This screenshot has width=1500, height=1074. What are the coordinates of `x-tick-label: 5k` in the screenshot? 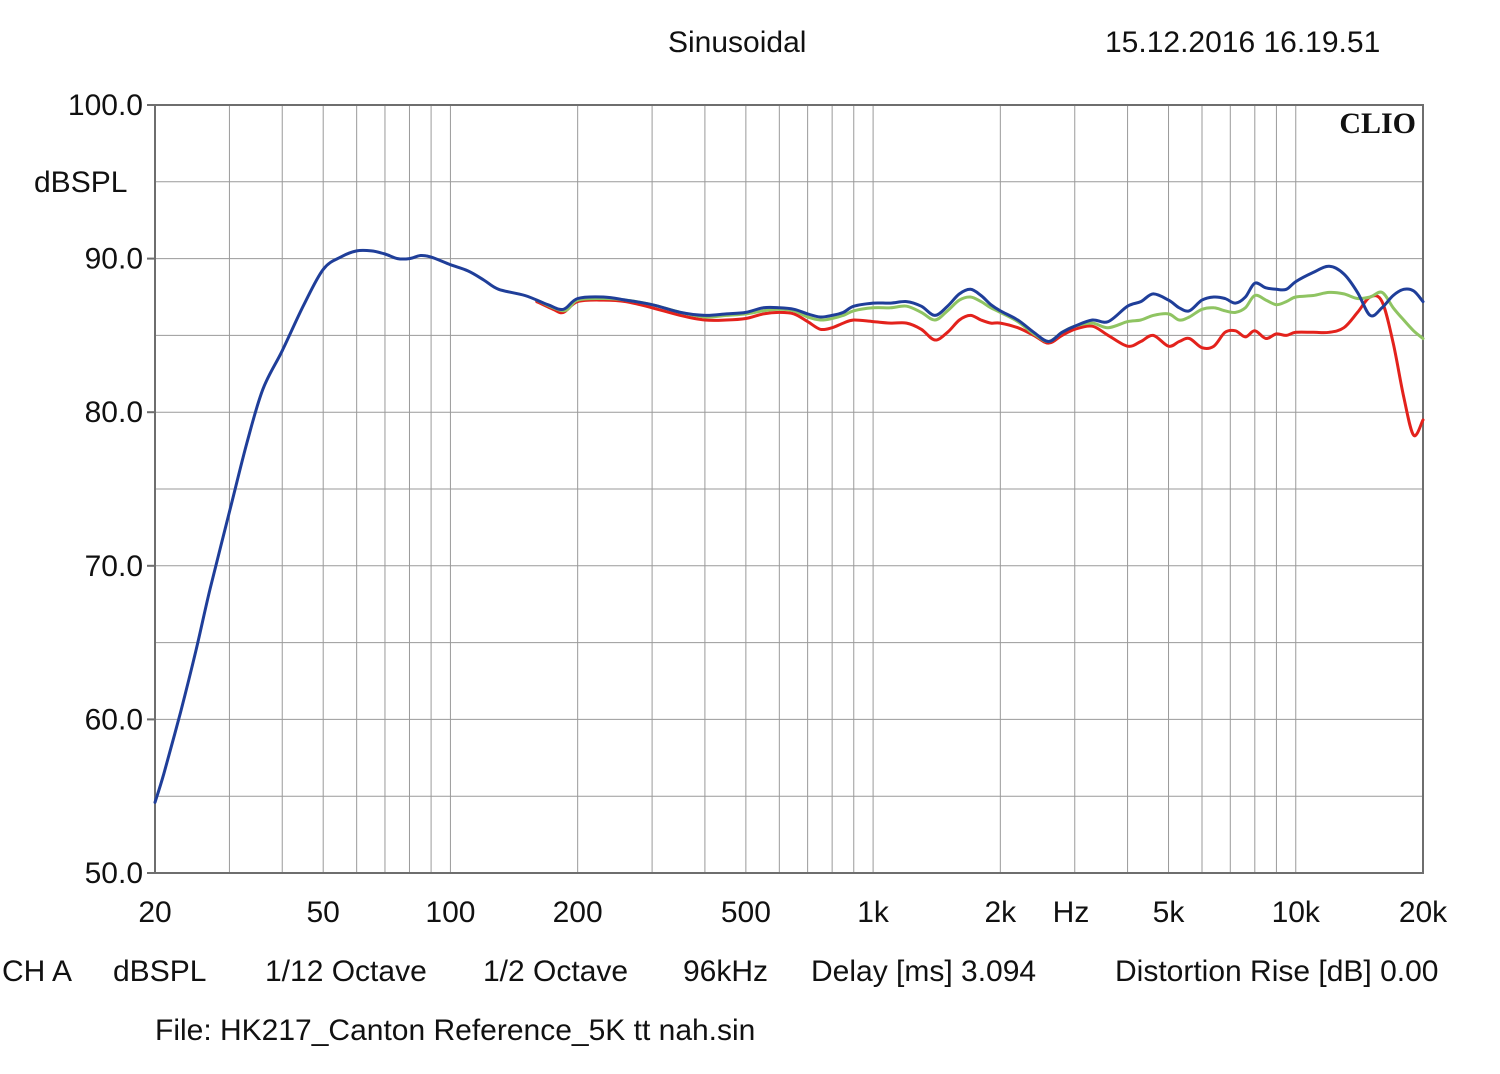 It's located at (1169, 912).